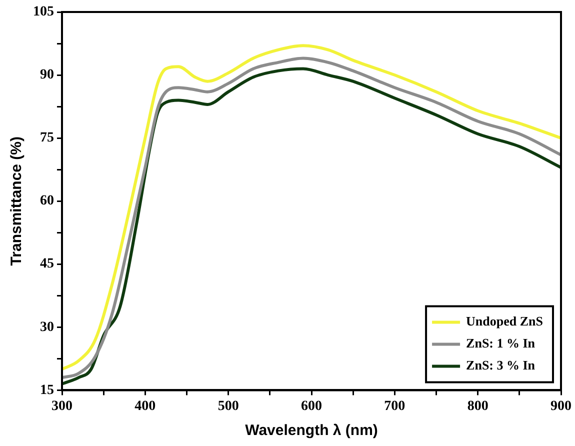 The width and height of the screenshot is (575, 446). What do you see at coordinates (47, 201) in the screenshot?
I see `y-tick-label: 60` at bounding box center [47, 201].